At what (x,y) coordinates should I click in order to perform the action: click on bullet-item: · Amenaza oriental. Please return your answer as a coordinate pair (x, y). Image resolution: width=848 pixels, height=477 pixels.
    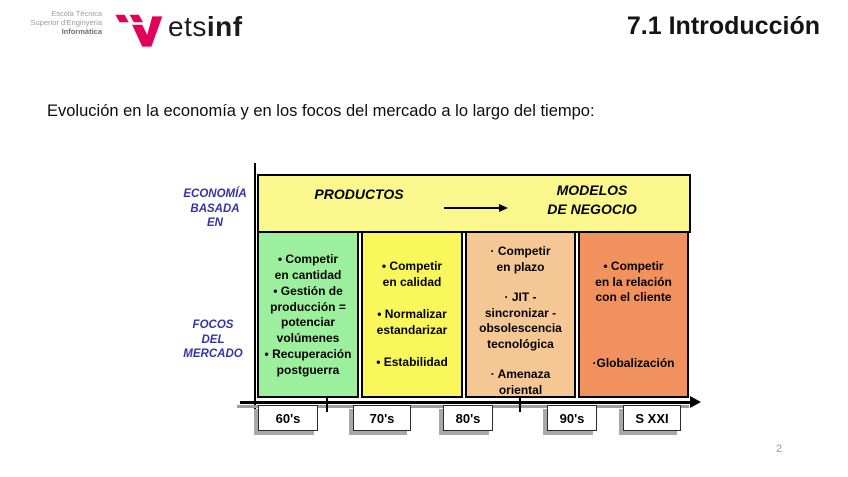
    Looking at the image, I should click on (520, 382).